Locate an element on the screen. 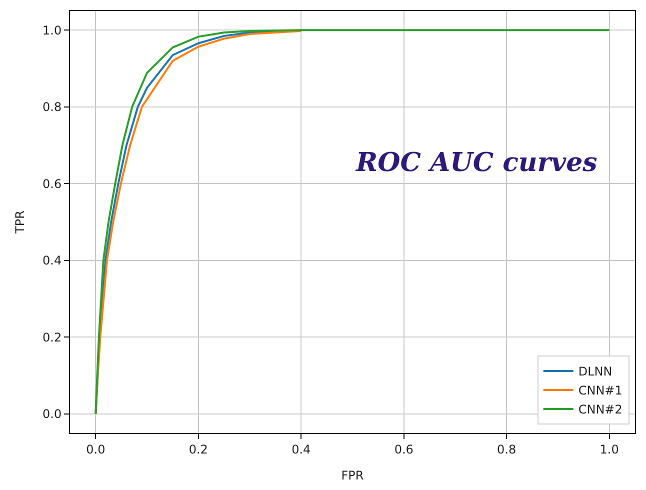 This screenshot has width=646, height=490. annotation: ROC AUC curves is located at coordinates (476, 163).